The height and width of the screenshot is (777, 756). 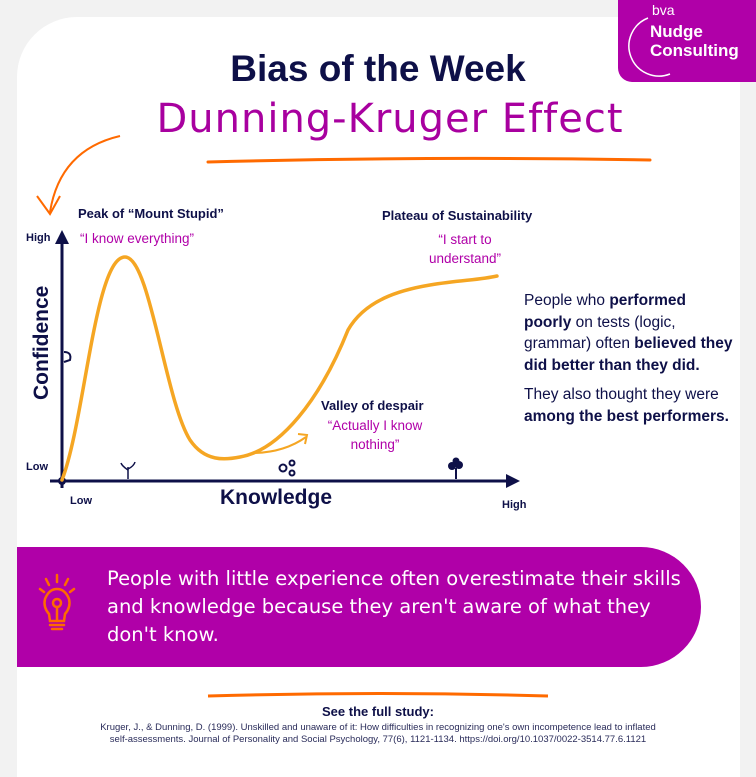 What do you see at coordinates (276, 497) in the screenshot?
I see `x-axis-label: Knowledge` at bounding box center [276, 497].